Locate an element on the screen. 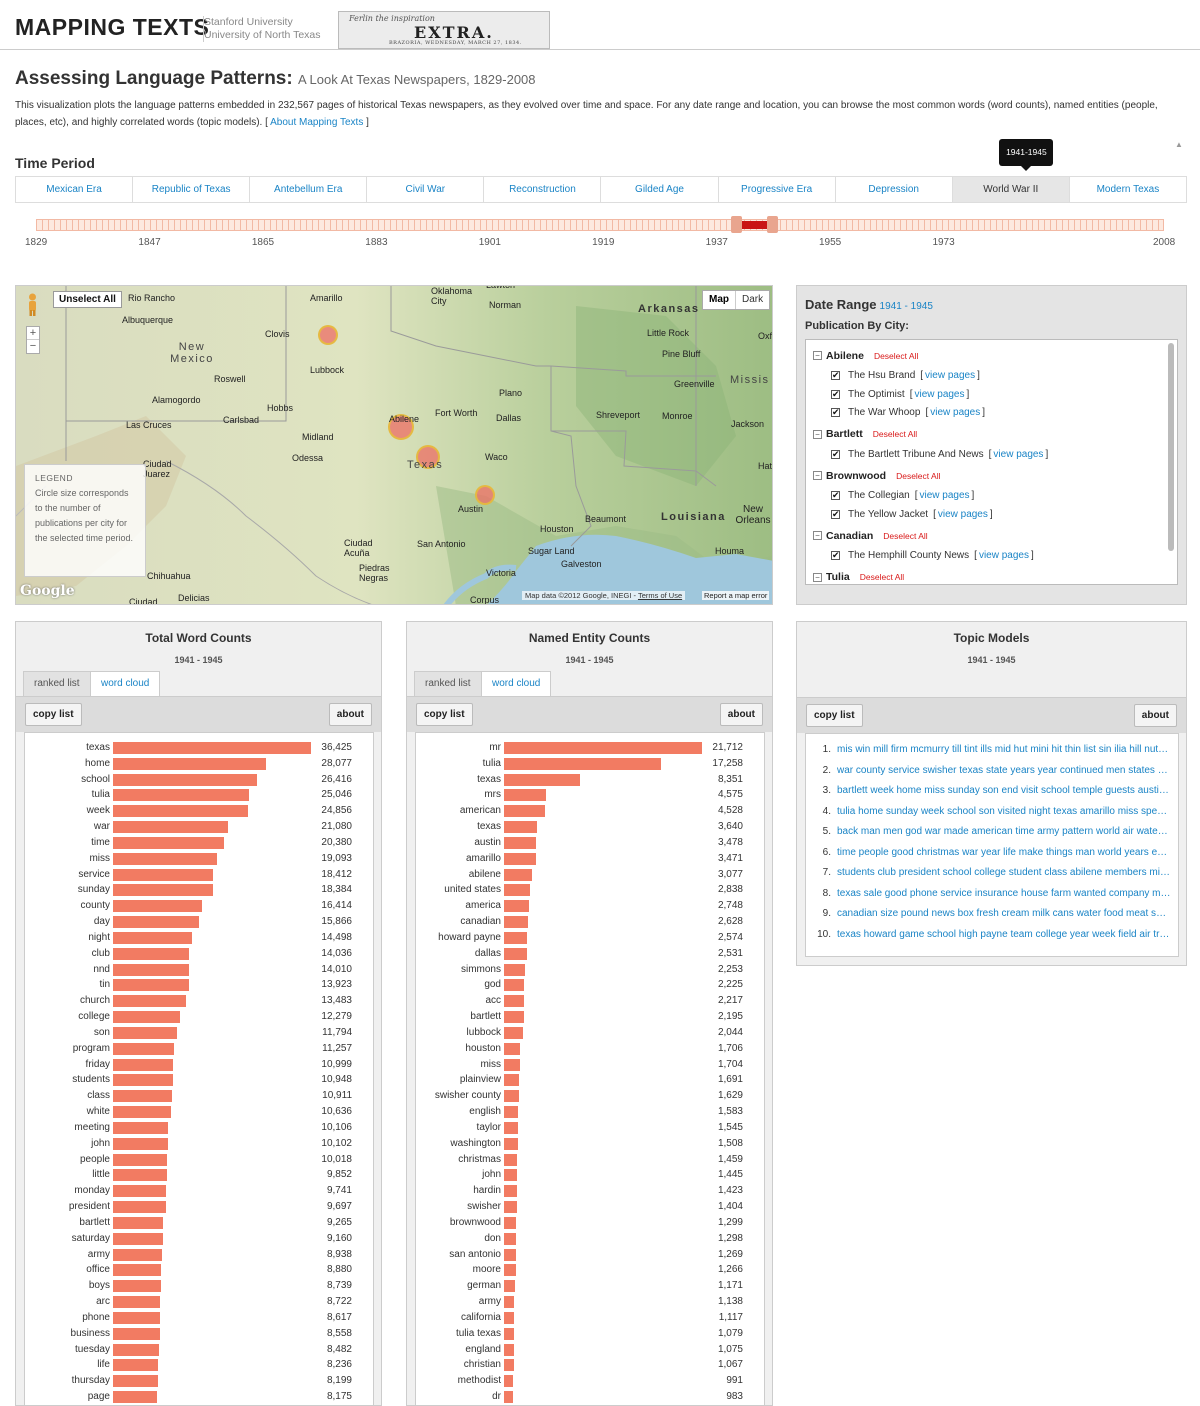  terms-of-use-link: Terms of Use is located at coordinates (660, 595).